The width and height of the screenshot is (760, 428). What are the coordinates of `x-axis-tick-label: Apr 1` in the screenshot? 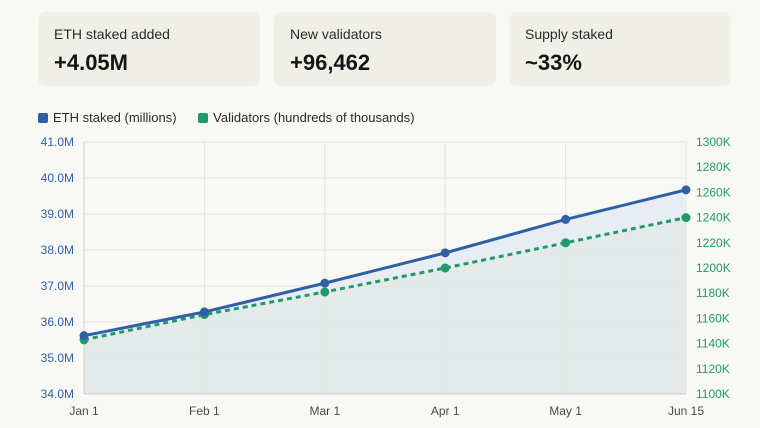 It's located at (445, 411).